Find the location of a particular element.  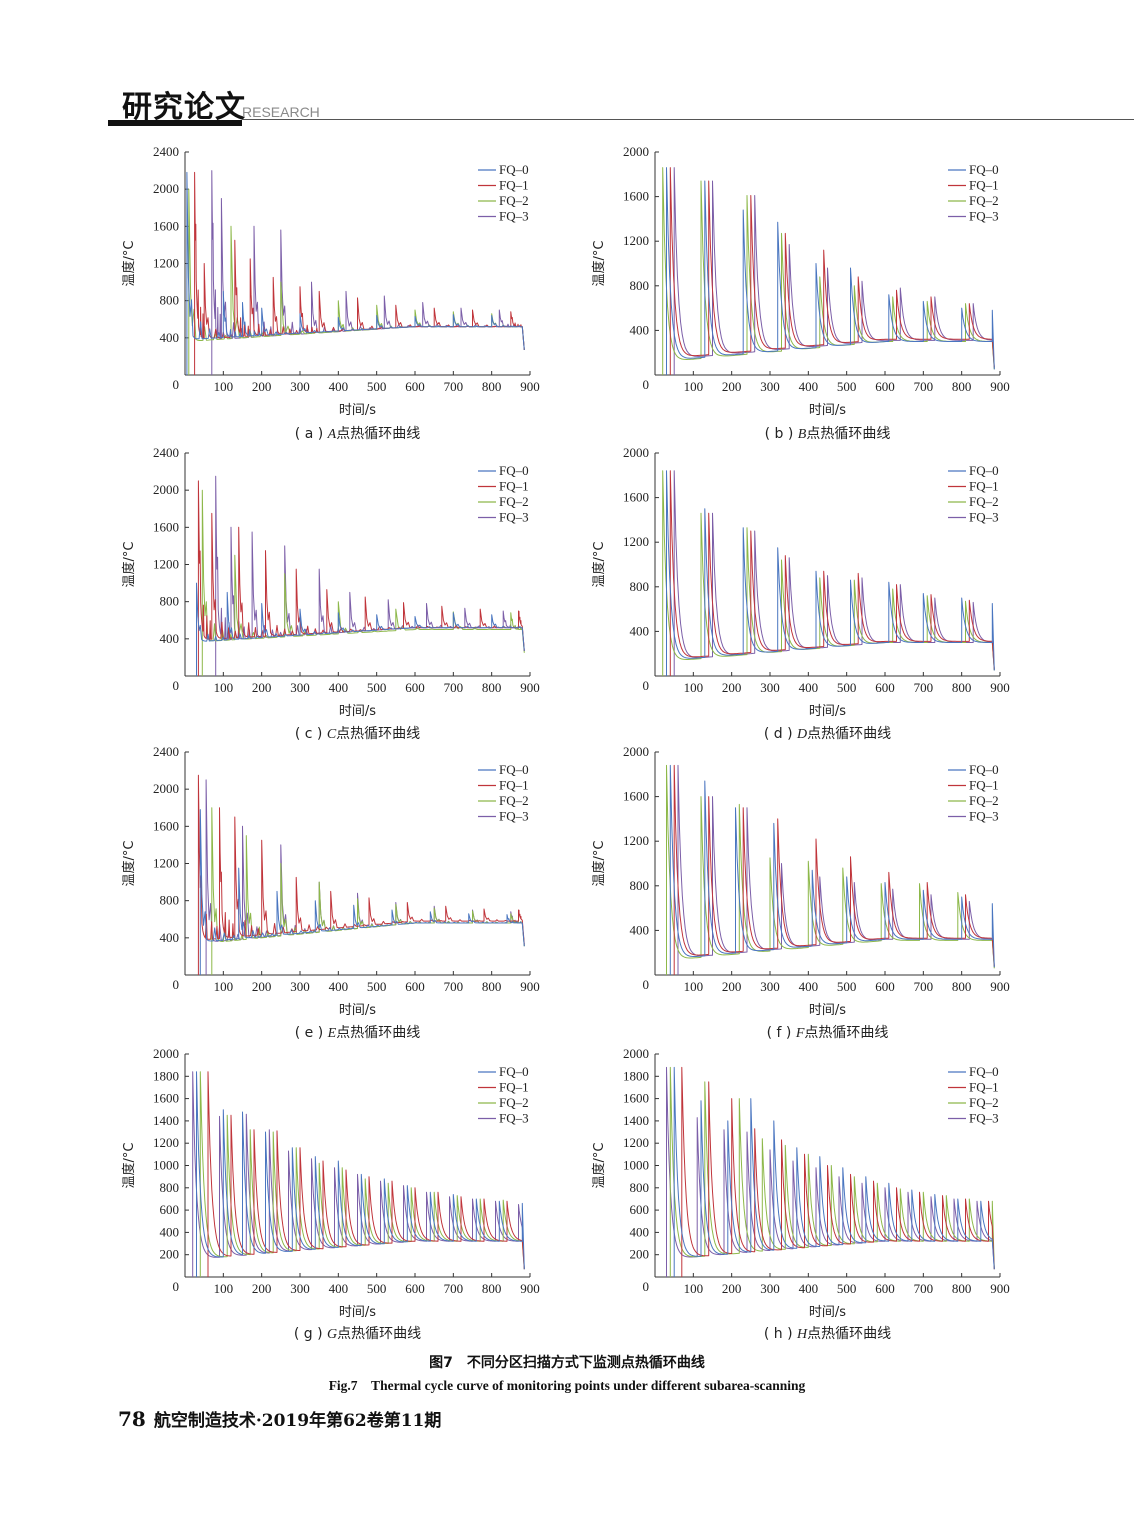

panel-caption: ( b ) B点热循环曲线 is located at coordinates (828, 434).